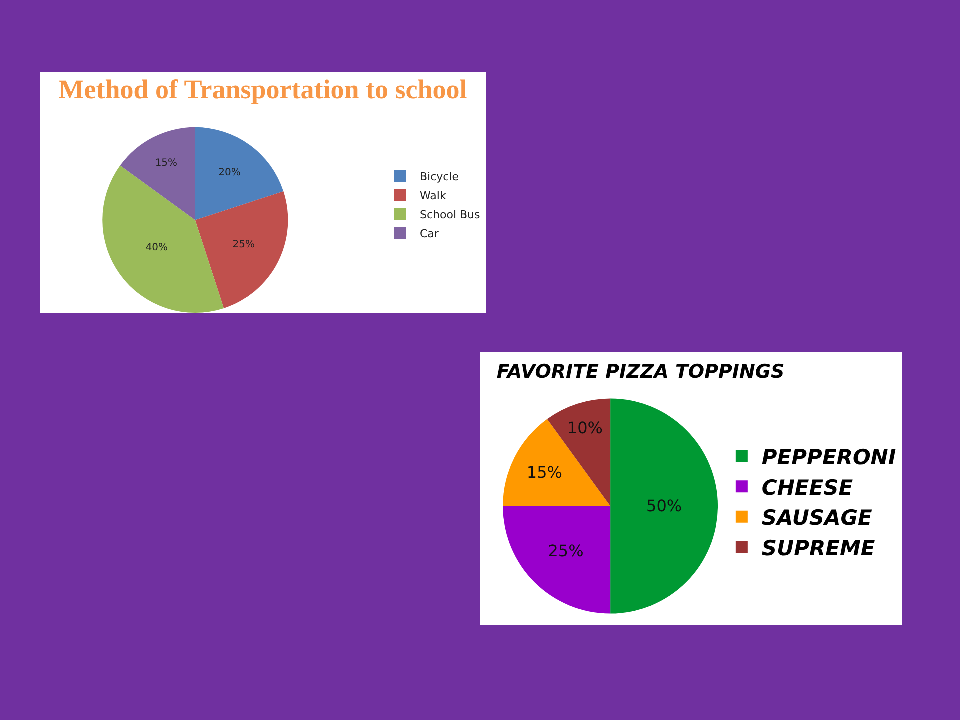  What do you see at coordinates (818, 518) in the screenshot?
I see `legend-label: SAUSAGE` at bounding box center [818, 518].